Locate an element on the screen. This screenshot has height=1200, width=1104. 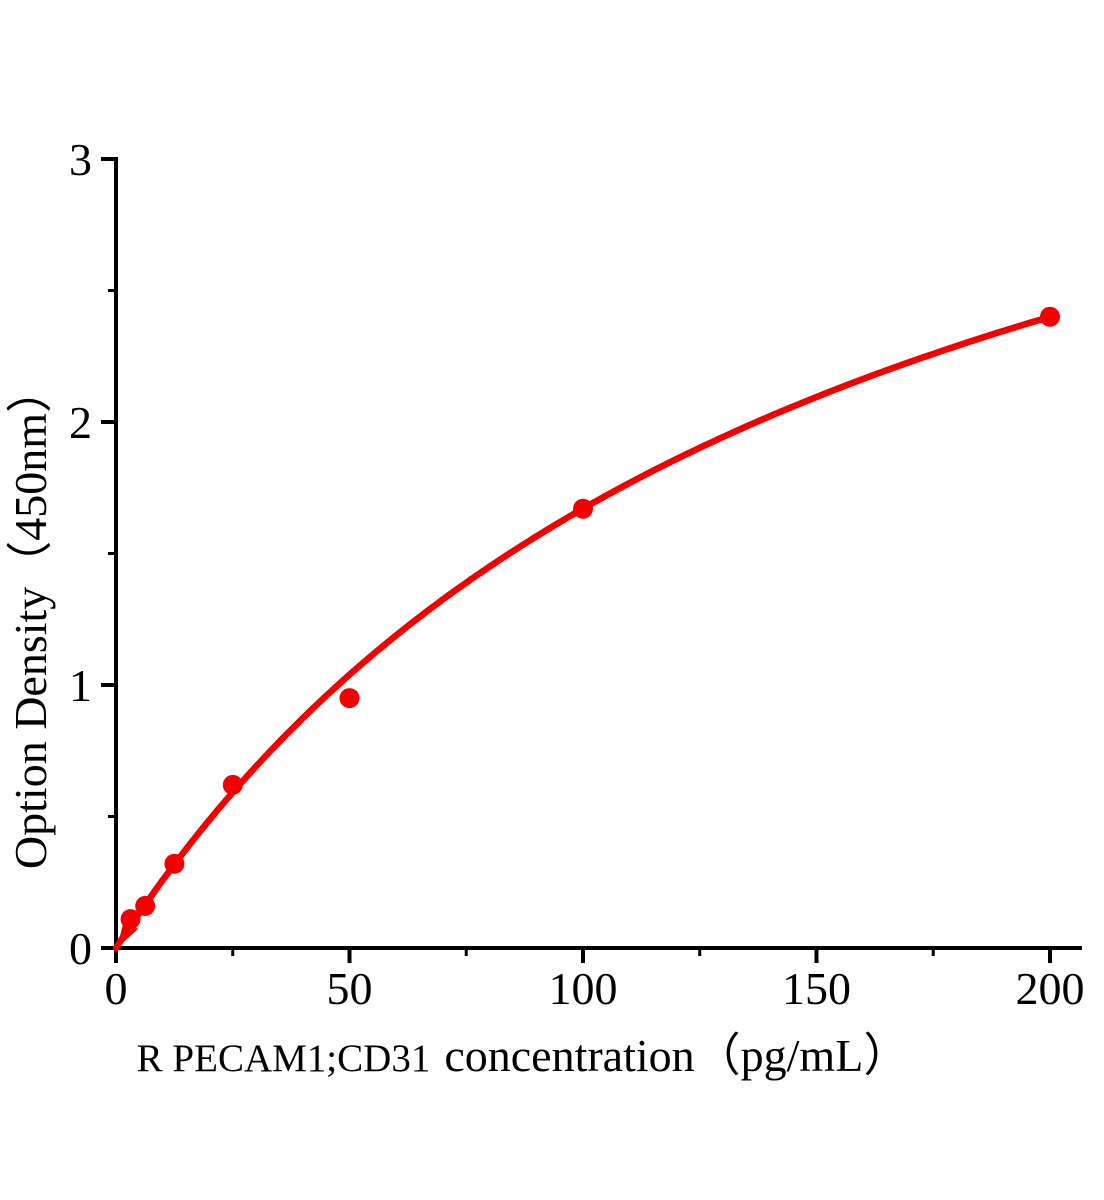
x-tick-label: 200 is located at coordinates (1050, 988).